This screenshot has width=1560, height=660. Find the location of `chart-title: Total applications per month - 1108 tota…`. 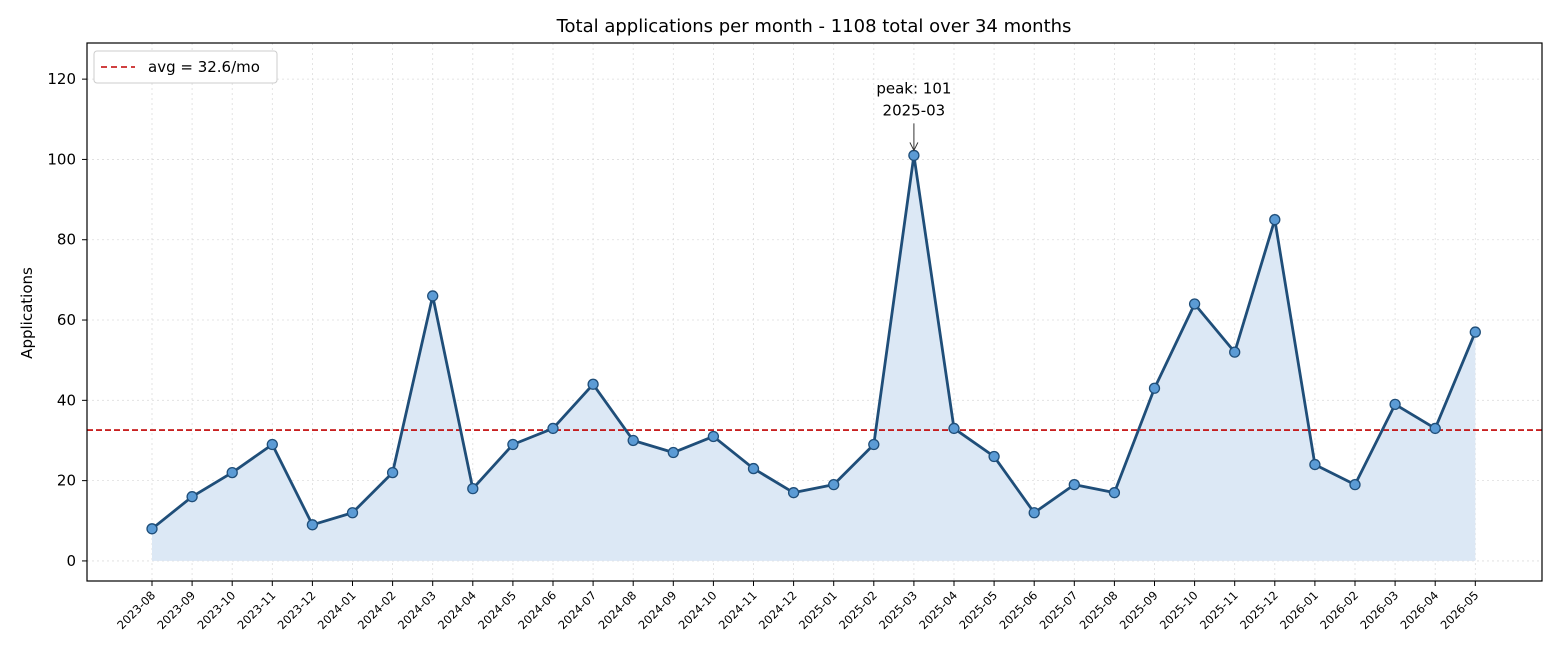

chart-title: Total applications per month - 1108 tota… is located at coordinates (814, 26).